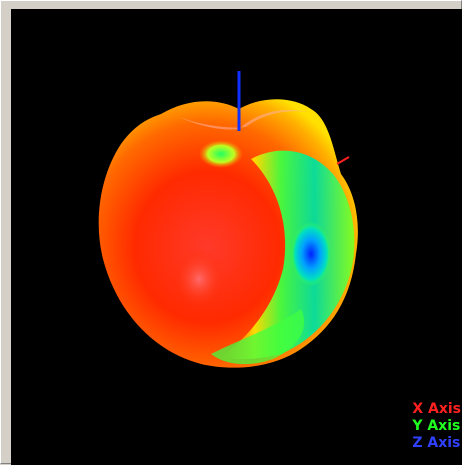 The width and height of the screenshot is (462, 465). Describe the element at coordinates (343, 160) in the screenshot. I see `x-axis-line` at that location.